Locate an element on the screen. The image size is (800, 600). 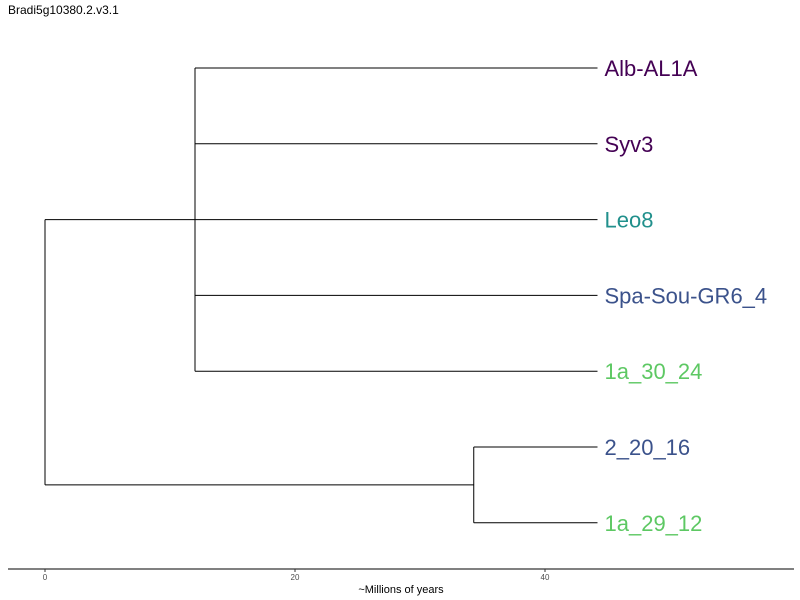
x-tick-label: 0 is located at coordinates (45, 577).